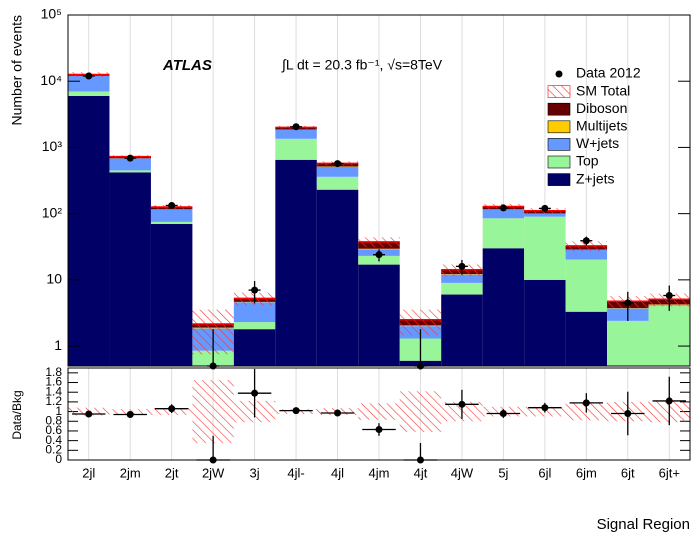 The height and width of the screenshot is (539, 691). Describe the element at coordinates (88, 472) in the screenshot. I see `x-tick-label: 2jl` at that location.